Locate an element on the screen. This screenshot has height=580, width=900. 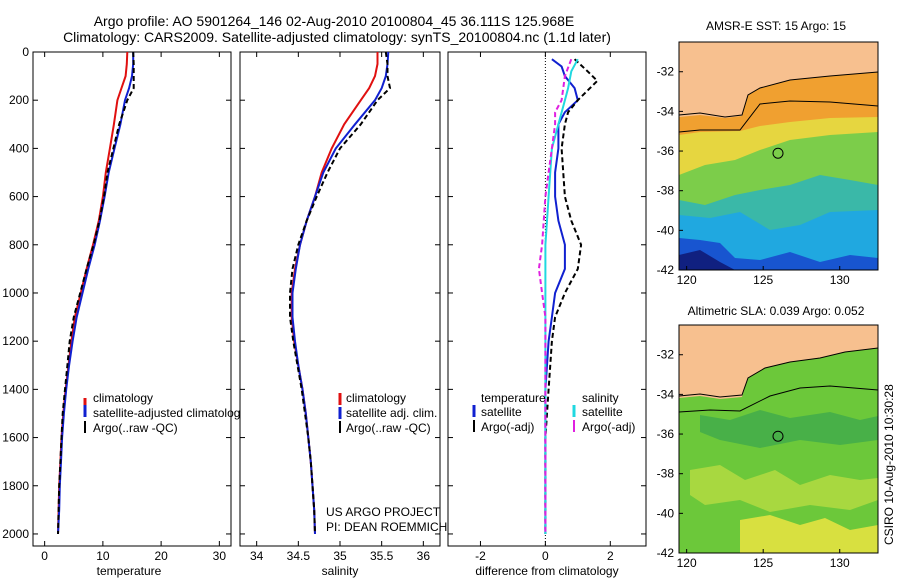
sst-map-title: AMSR-E SST: 15 Argo: 15 is located at coordinates (776, 26).